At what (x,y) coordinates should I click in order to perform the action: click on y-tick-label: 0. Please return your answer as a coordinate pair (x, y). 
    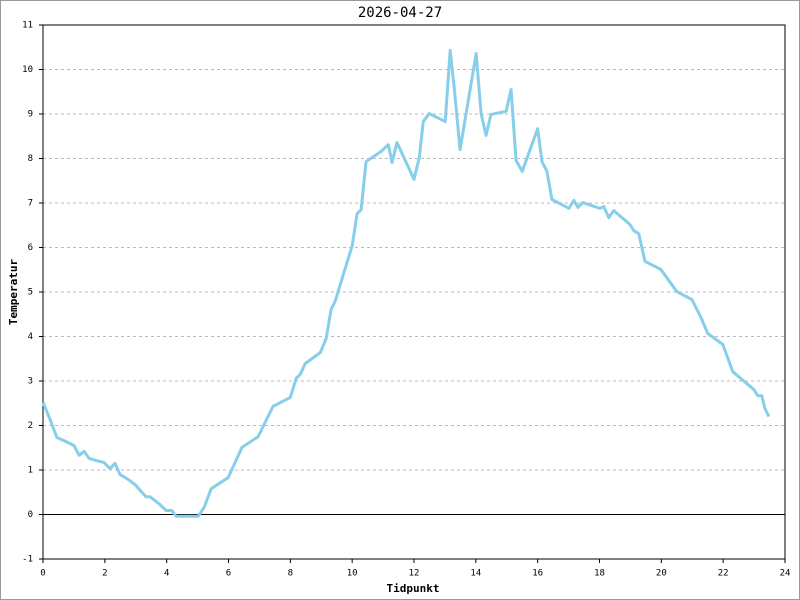
    Looking at the image, I should click on (30, 515).